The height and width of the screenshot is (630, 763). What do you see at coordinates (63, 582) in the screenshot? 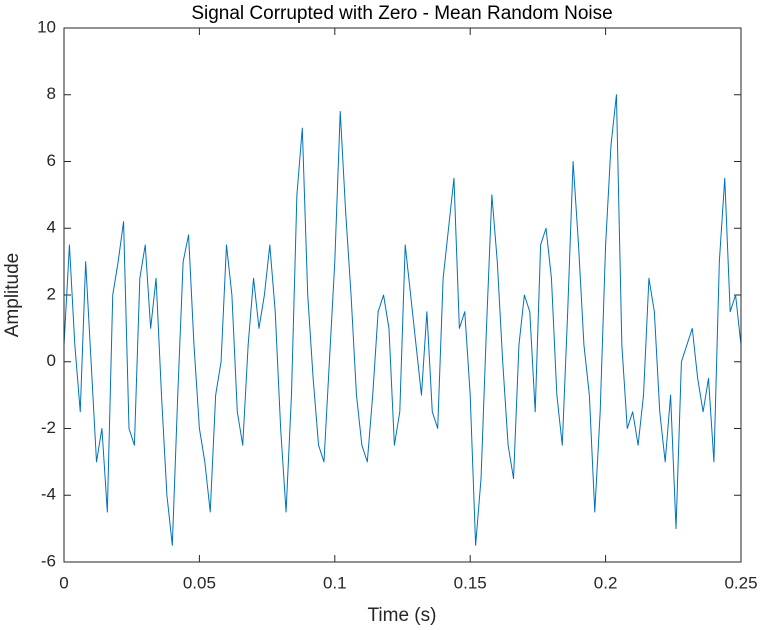
I see `x-tick-label: 0` at bounding box center [63, 582].